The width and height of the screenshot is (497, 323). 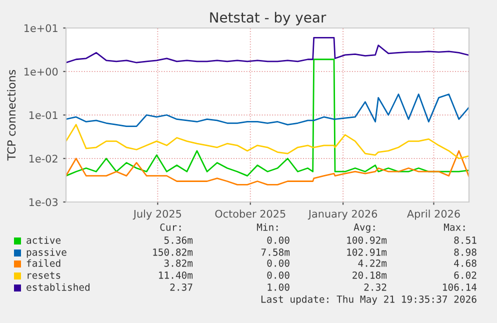 What do you see at coordinates (369, 275) in the screenshot?
I see `text: 20.18m` at bounding box center [369, 275].